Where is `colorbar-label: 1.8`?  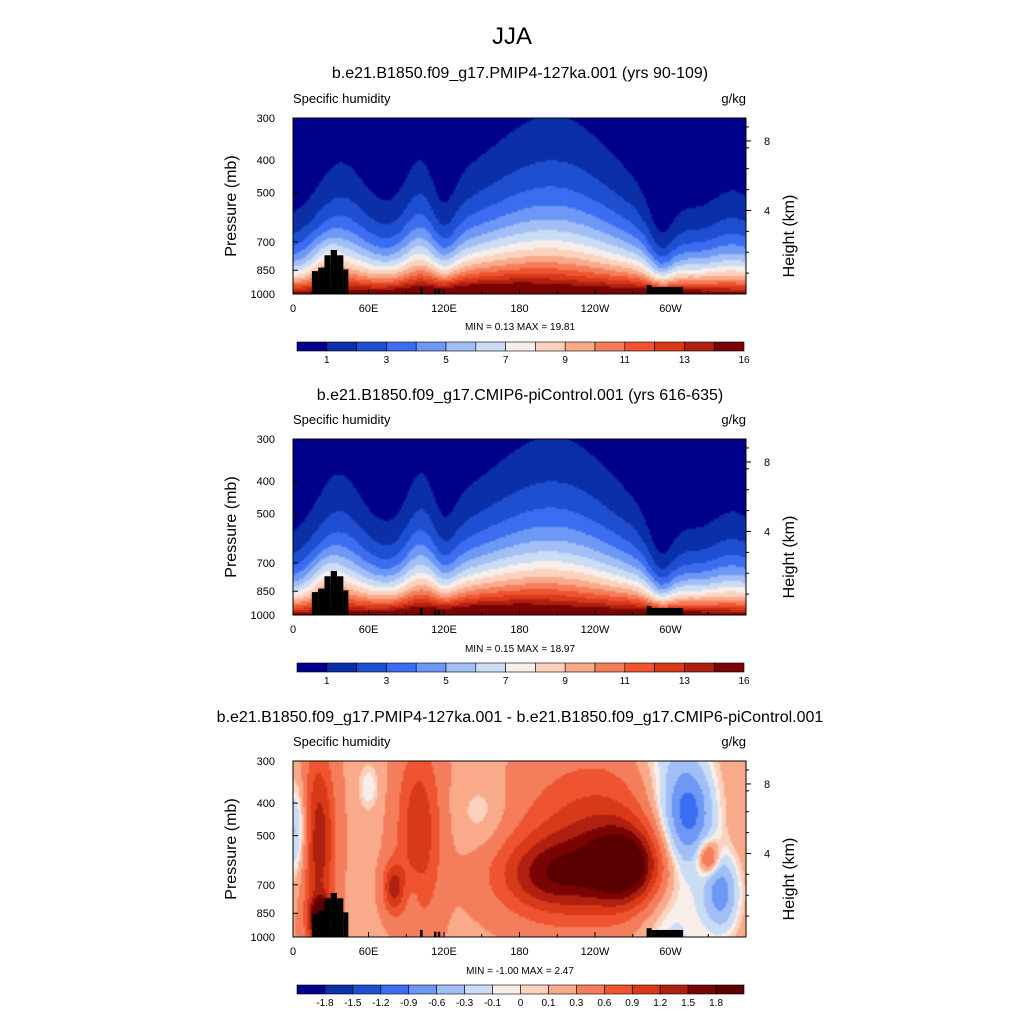 colorbar-label: 1.8 is located at coordinates (716, 1003).